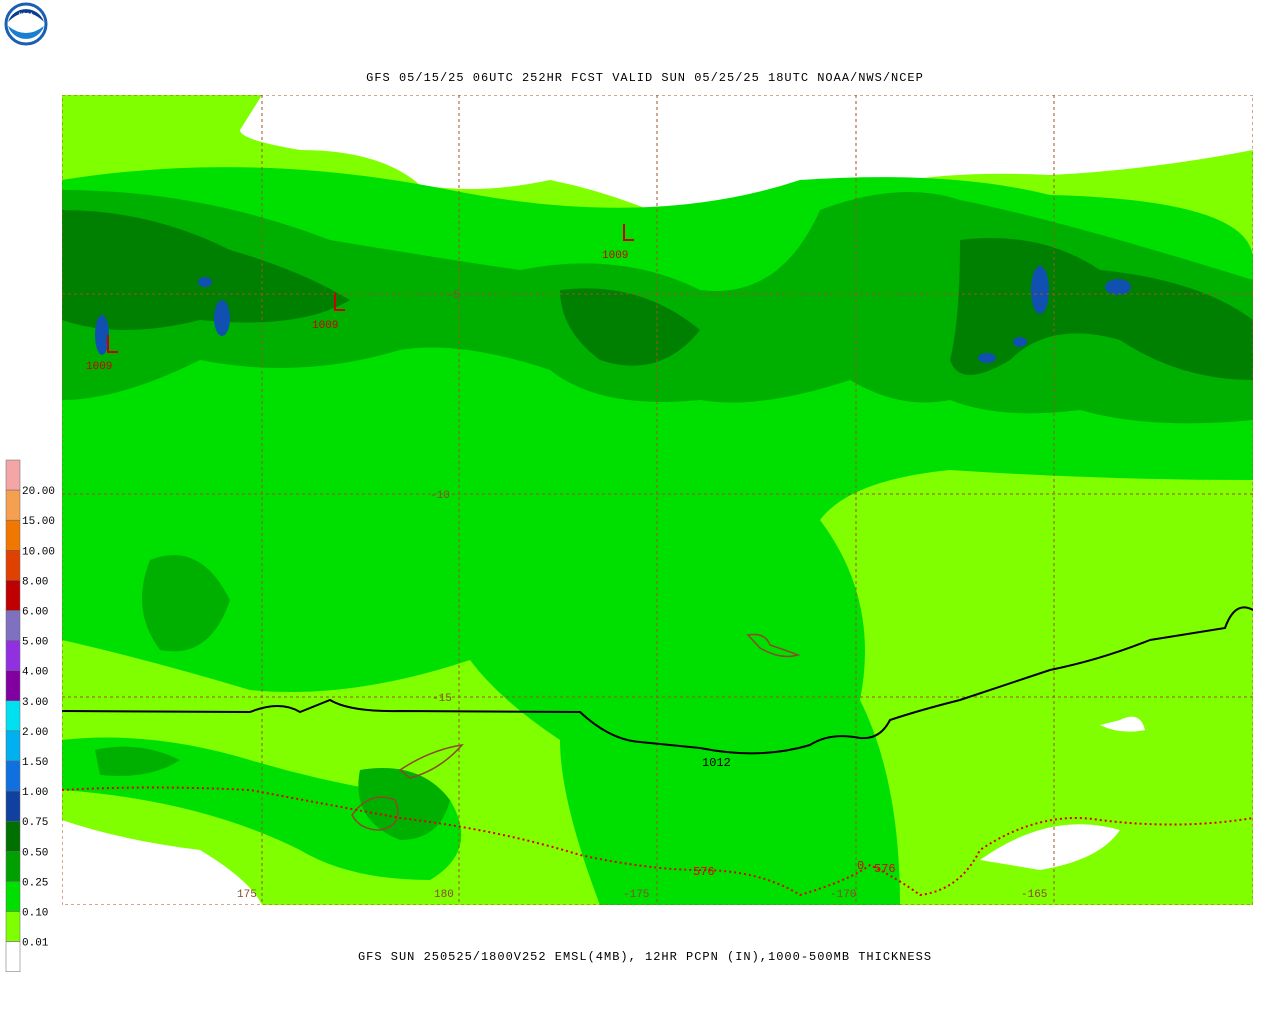 The width and height of the screenshot is (1280, 1024). Describe the element at coordinates (35, 944) in the screenshot. I see `legend-label: 0.01` at that location.